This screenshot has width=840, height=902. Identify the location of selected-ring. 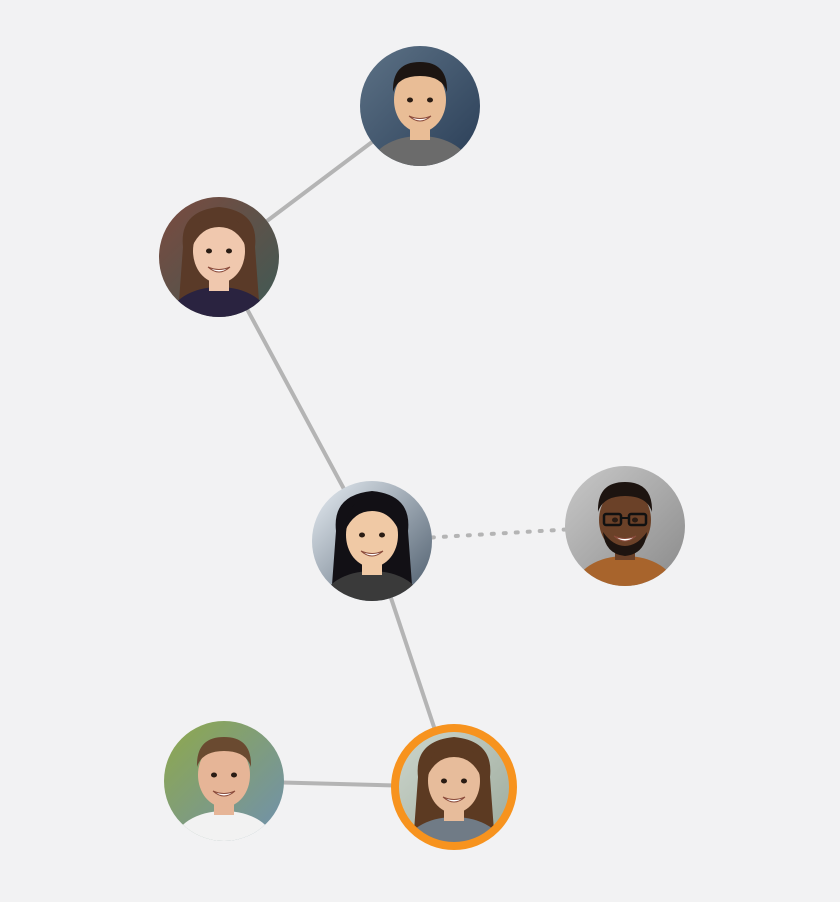
(454, 787).